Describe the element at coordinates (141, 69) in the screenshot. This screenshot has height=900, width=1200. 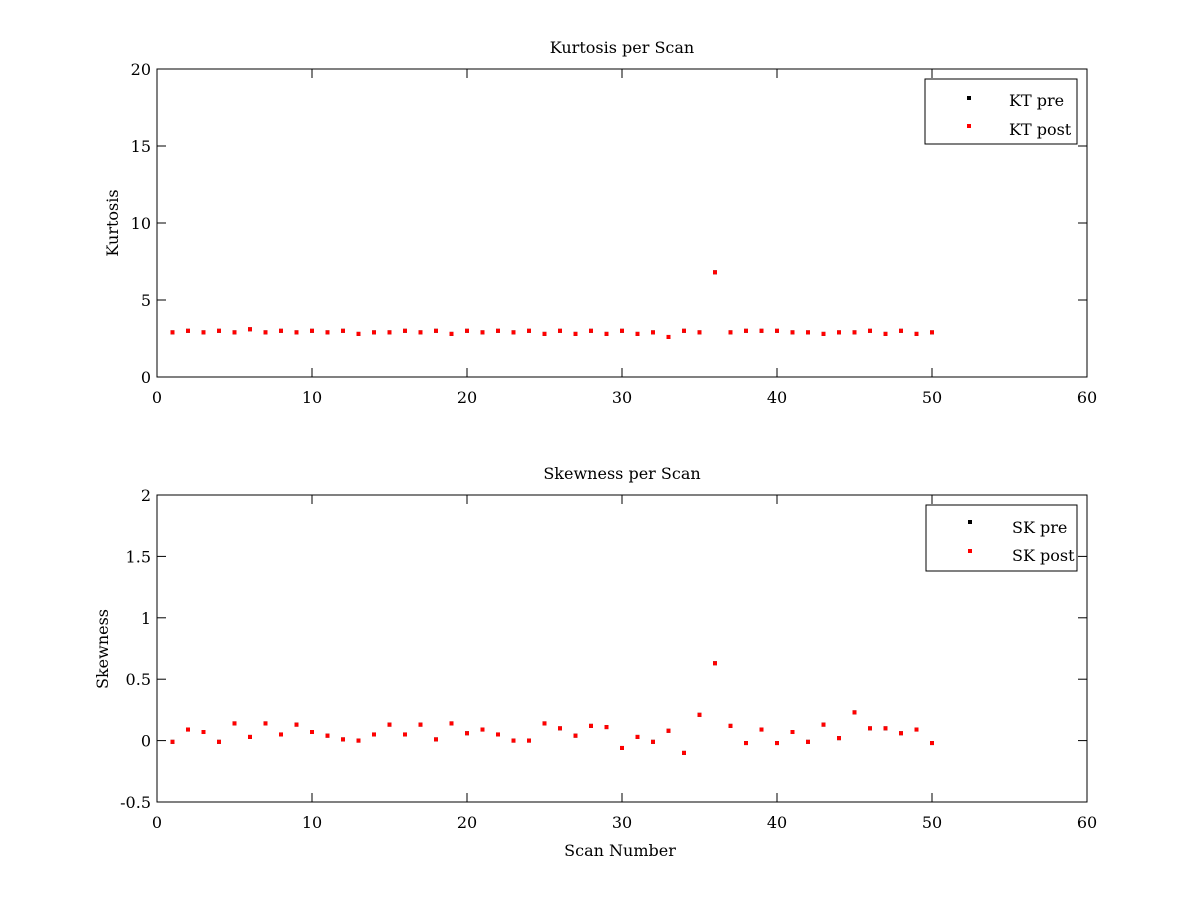
I see `kurtosis-ytick-label: 20` at that location.